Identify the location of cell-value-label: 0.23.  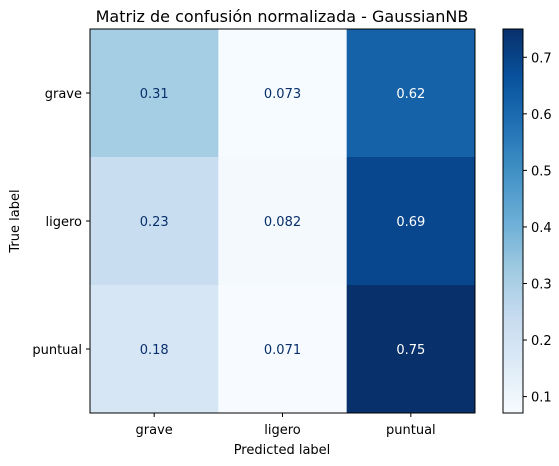
(154, 222).